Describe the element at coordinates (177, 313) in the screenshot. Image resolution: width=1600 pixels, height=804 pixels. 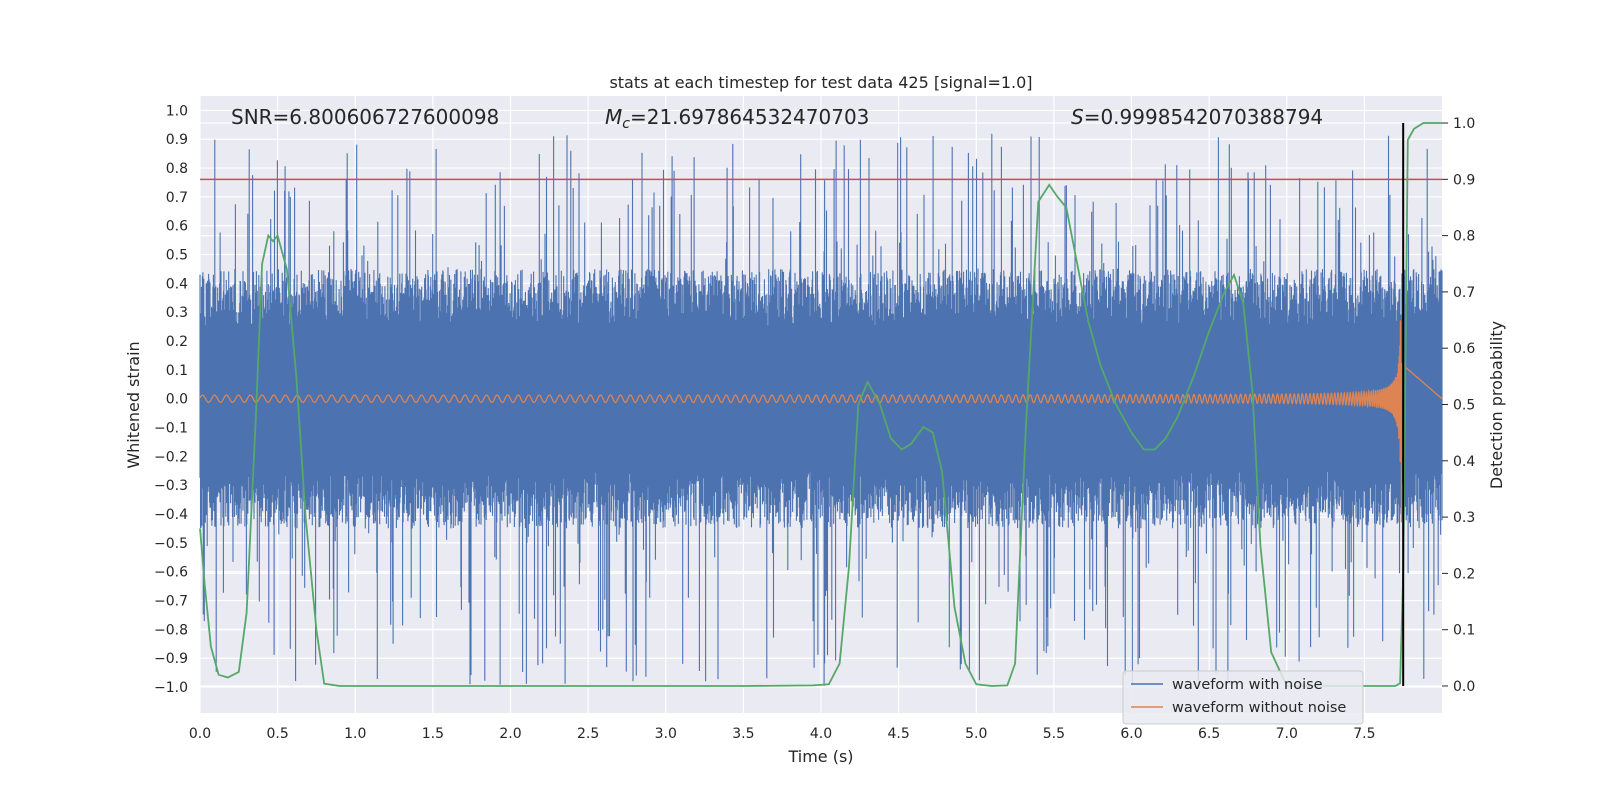
I see `y-tick-label: 0.3` at that location.